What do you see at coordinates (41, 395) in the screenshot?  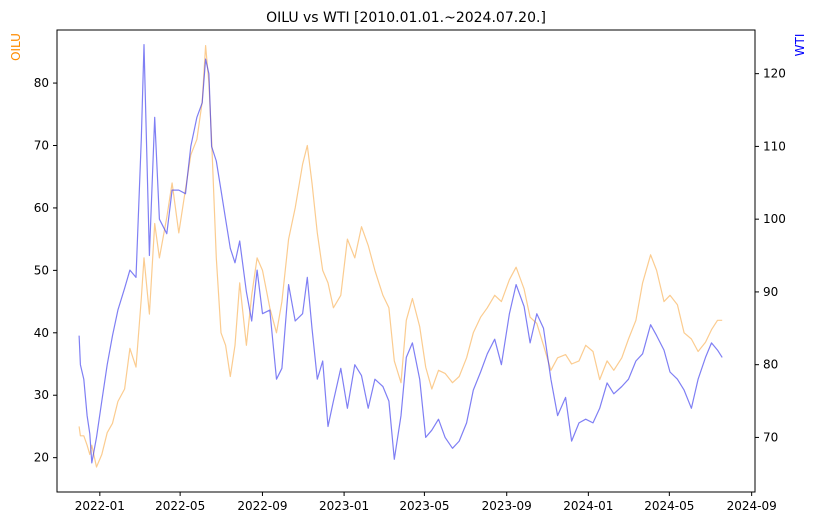 I see `left-tick-label: 30` at bounding box center [41, 395].